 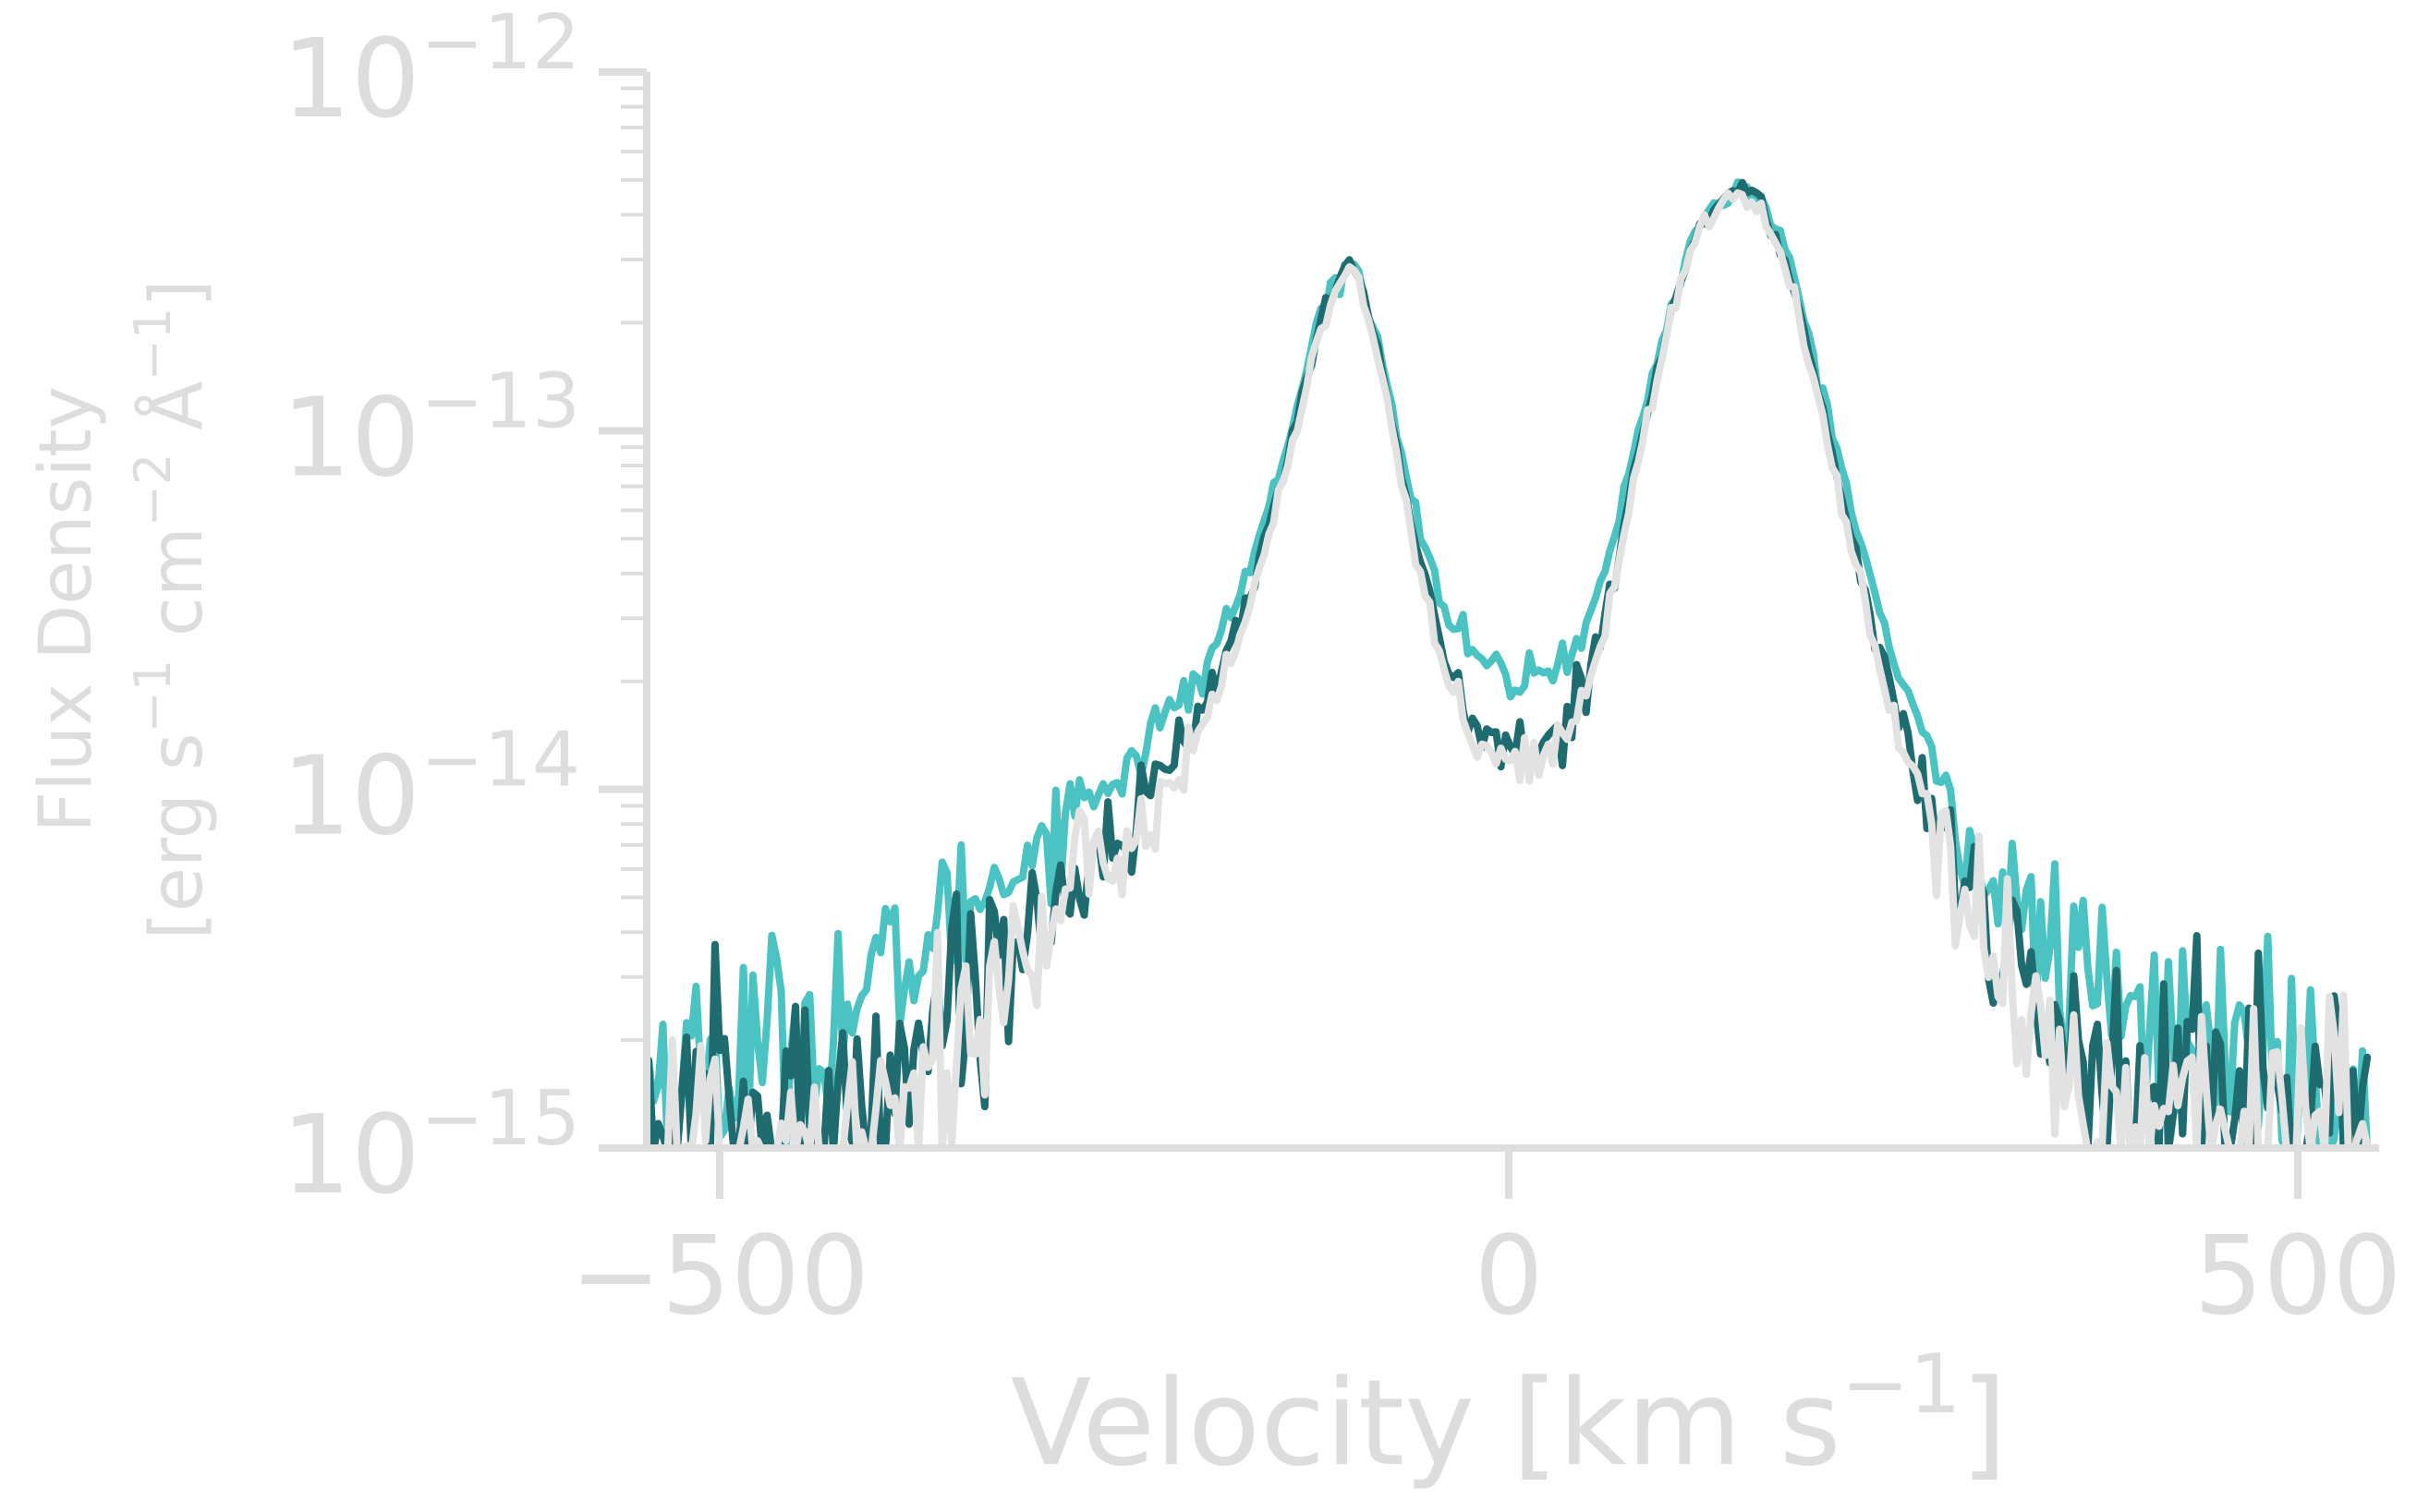 I want to click on y-axis-label-part: Å, so click(x=176, y=417).